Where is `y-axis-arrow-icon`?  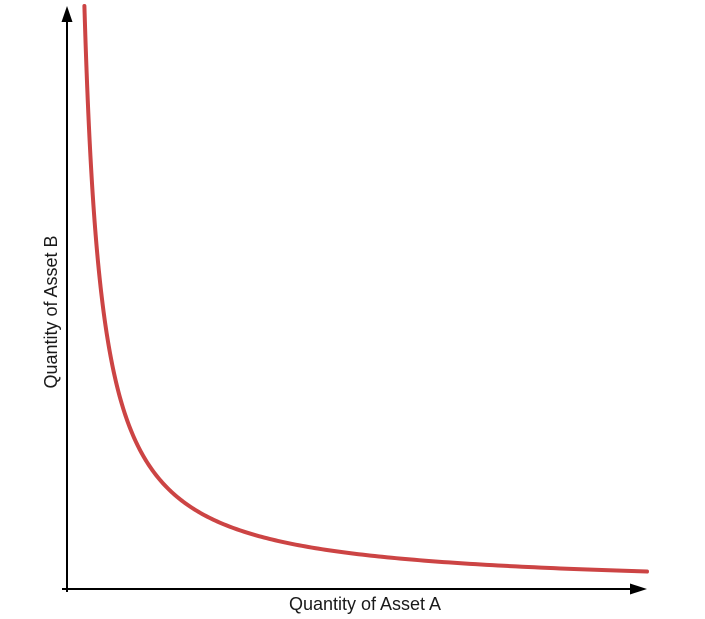 y-axis-arrow-icon is located at coordinates (67, 14).